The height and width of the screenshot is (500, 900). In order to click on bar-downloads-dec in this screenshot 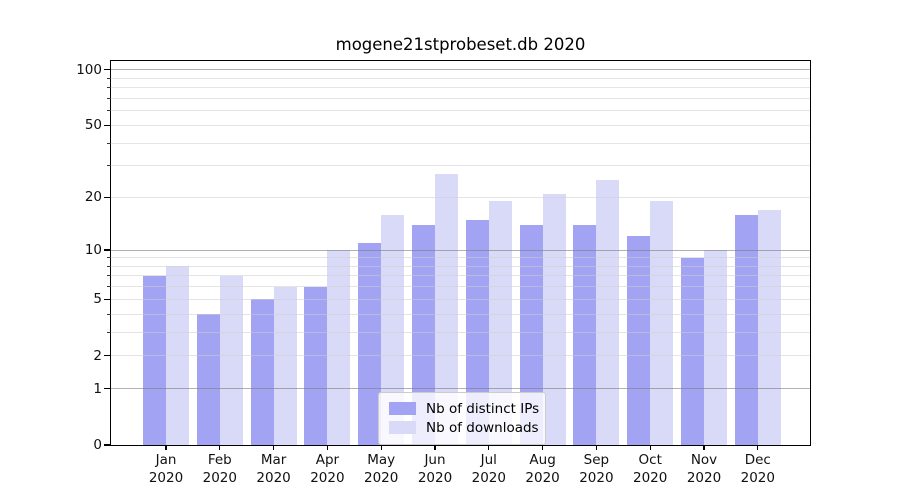, I will do `click(769, 327)`.